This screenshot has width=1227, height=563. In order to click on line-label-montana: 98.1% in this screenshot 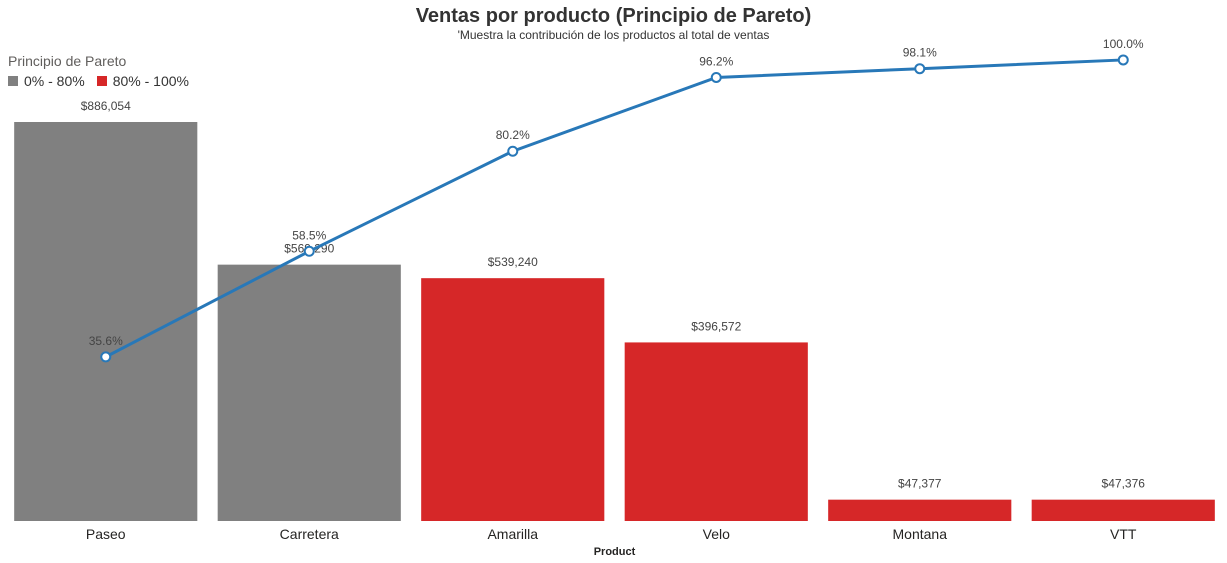, I will do `click(920, 53)`.